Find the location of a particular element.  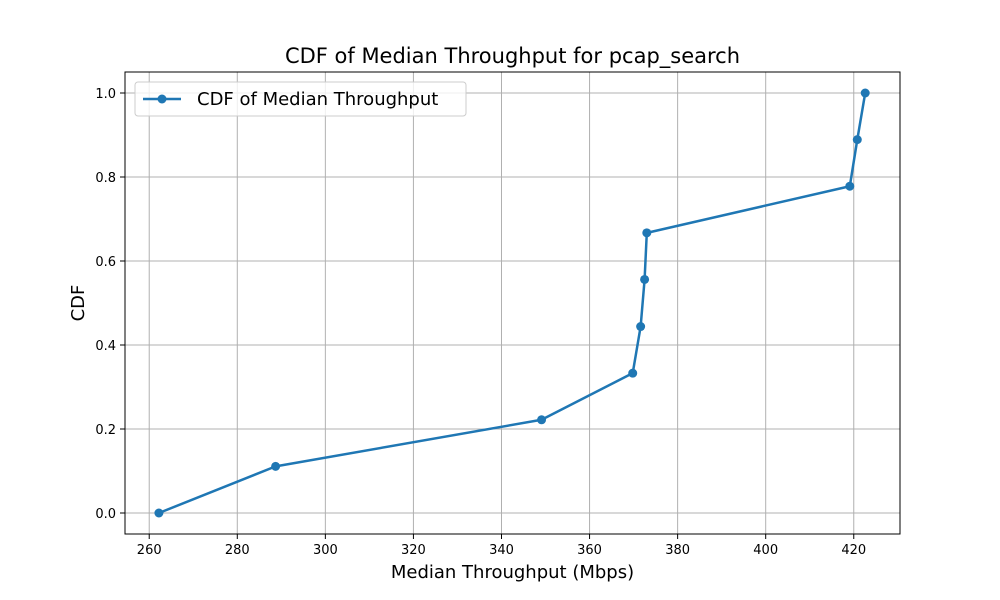

x-axis-title: Median Throughput (Mbps) is located at coordinates (512, 572).